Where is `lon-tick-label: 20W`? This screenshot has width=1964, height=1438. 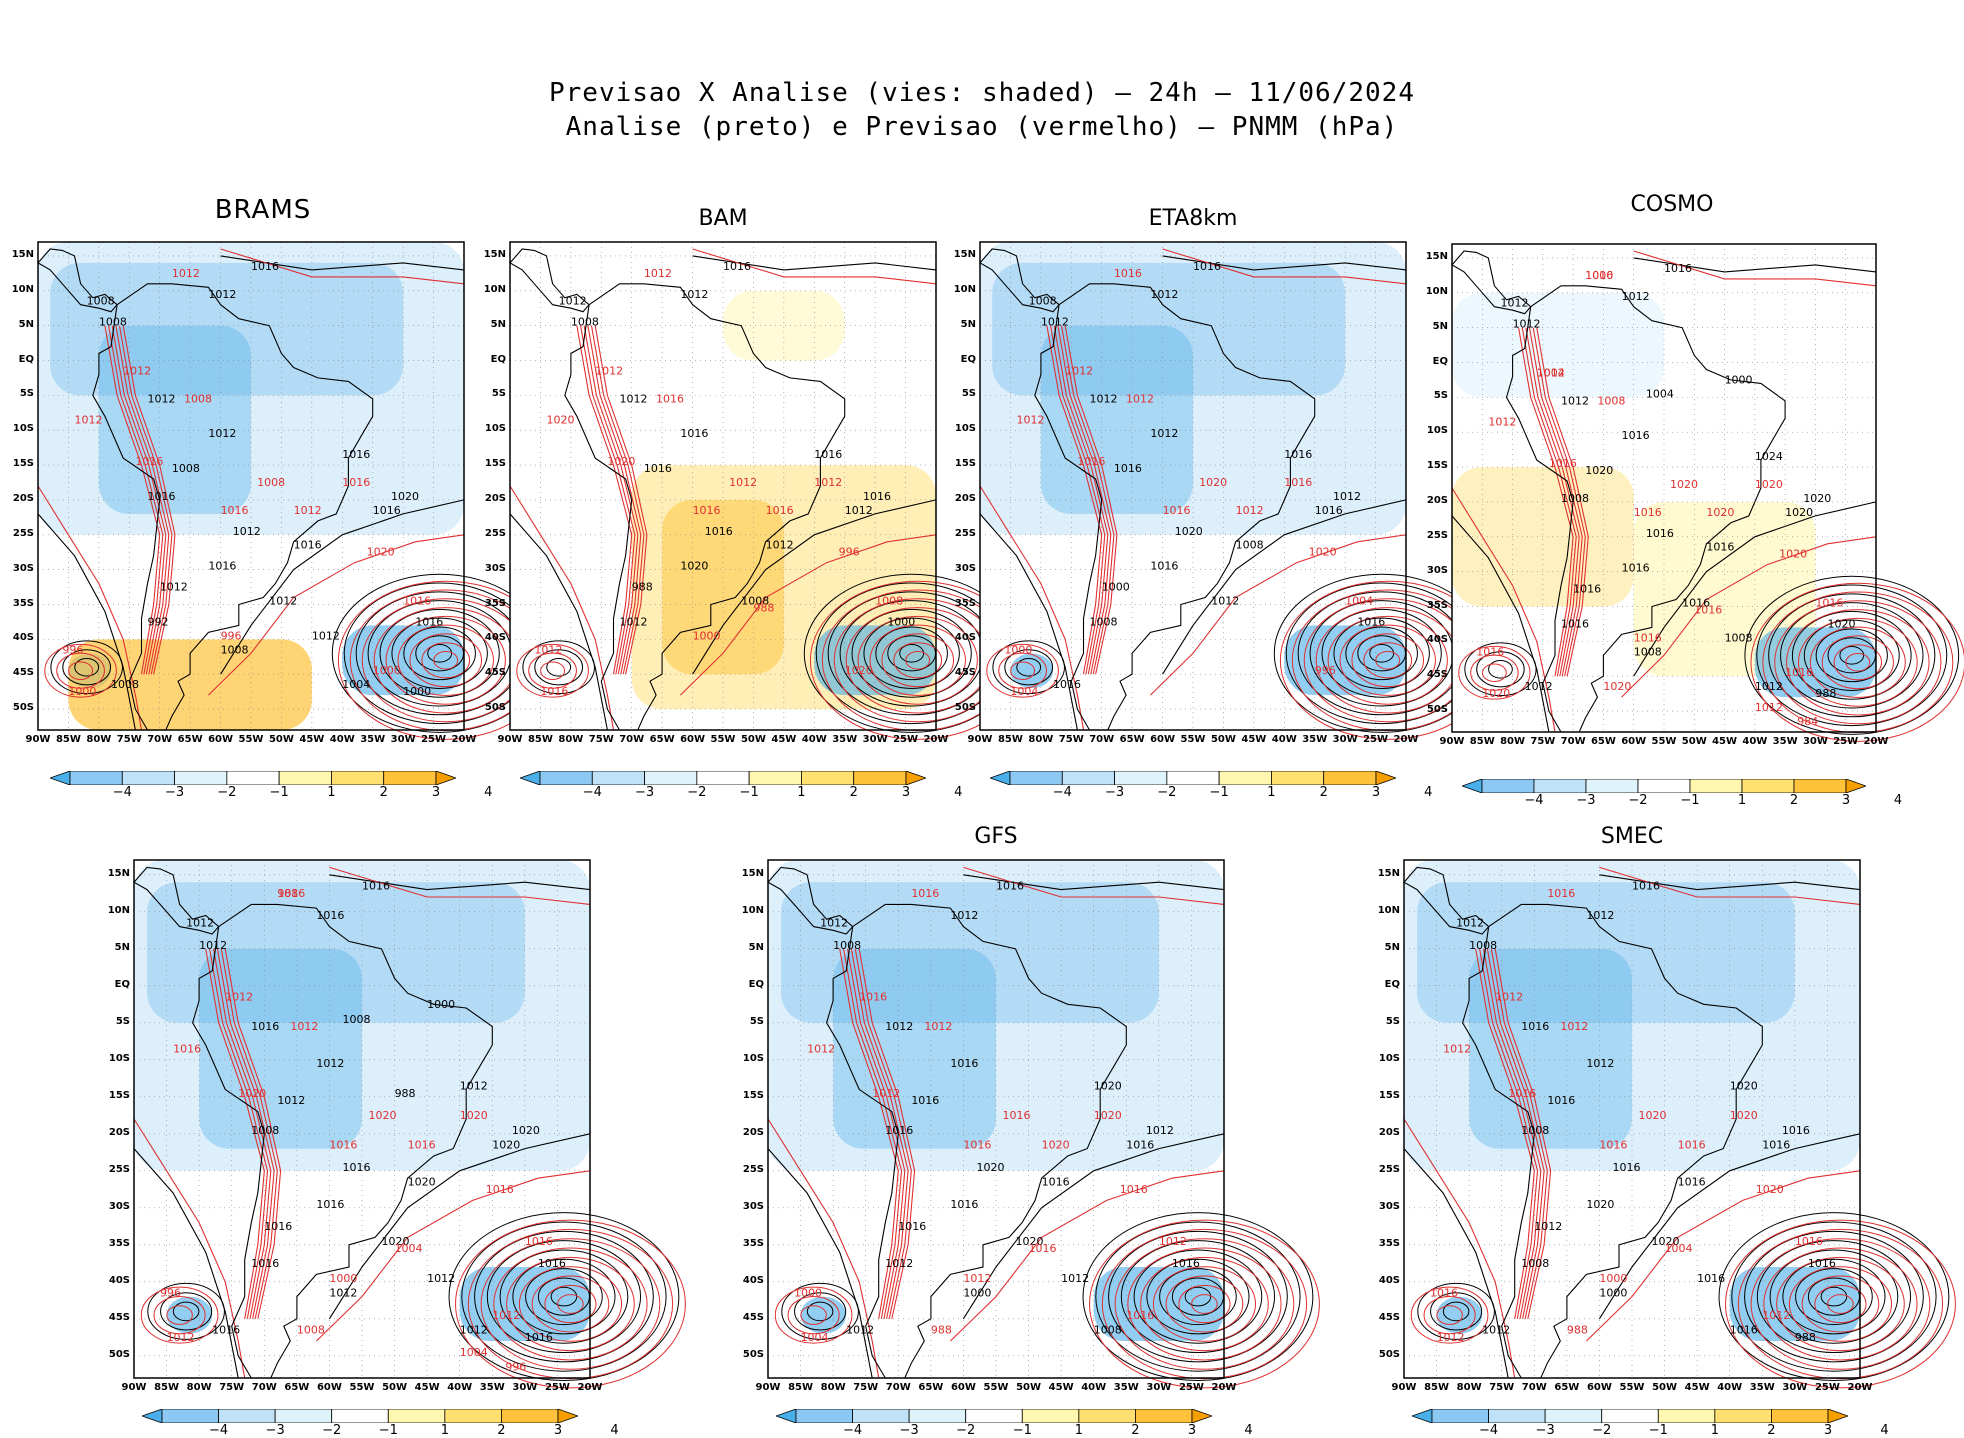
lon-tick-label: 20W is located at coordinates (464, 739).